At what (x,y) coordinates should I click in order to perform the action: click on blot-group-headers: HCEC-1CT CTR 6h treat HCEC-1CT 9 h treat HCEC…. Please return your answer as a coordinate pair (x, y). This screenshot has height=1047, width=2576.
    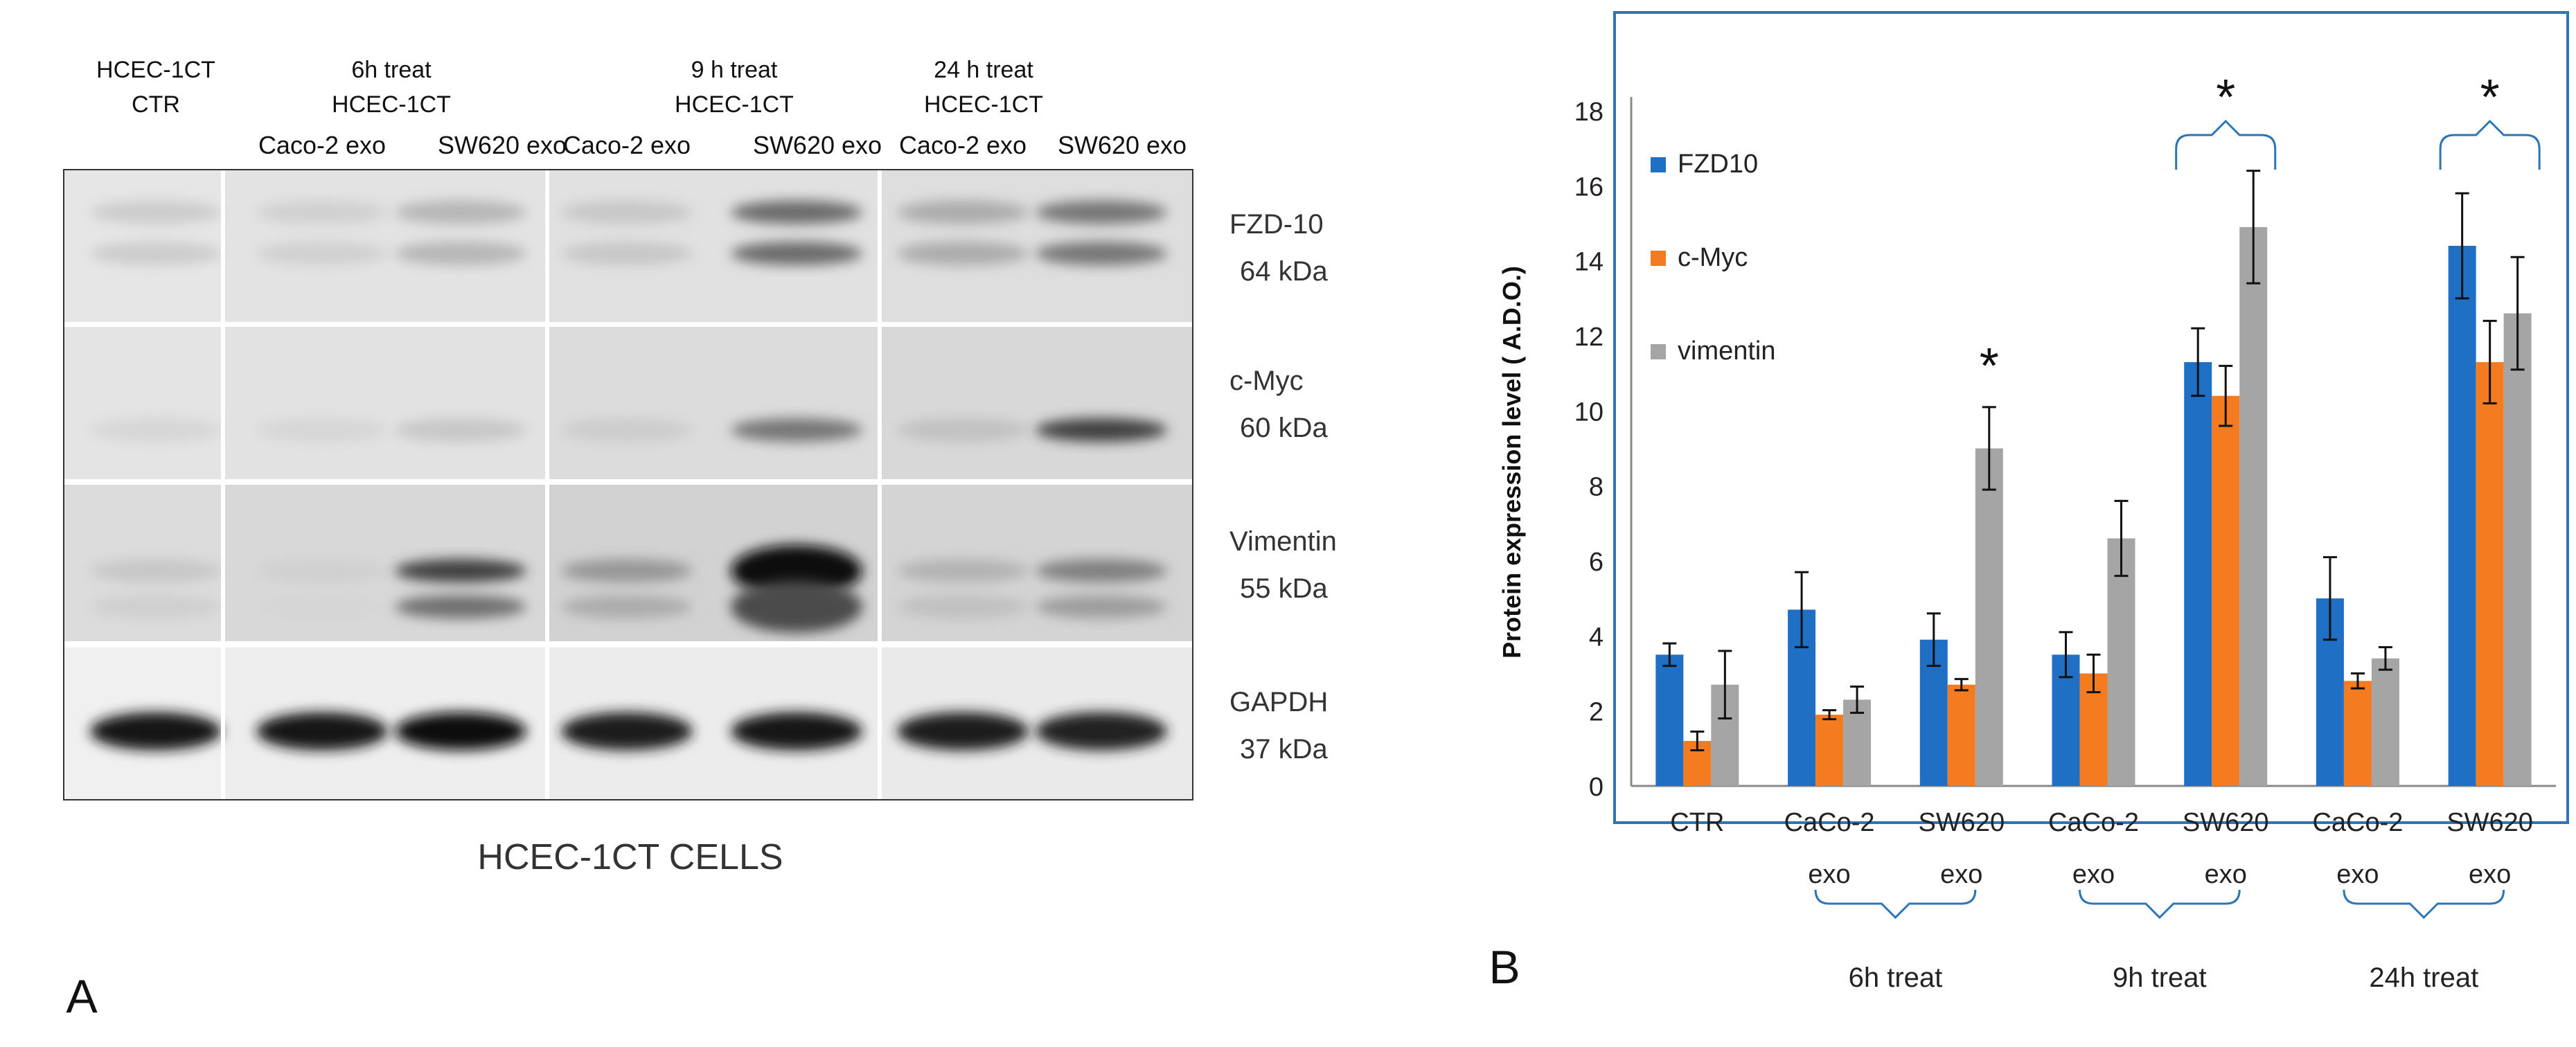
    Looking at the image, I should click on (569, 87).